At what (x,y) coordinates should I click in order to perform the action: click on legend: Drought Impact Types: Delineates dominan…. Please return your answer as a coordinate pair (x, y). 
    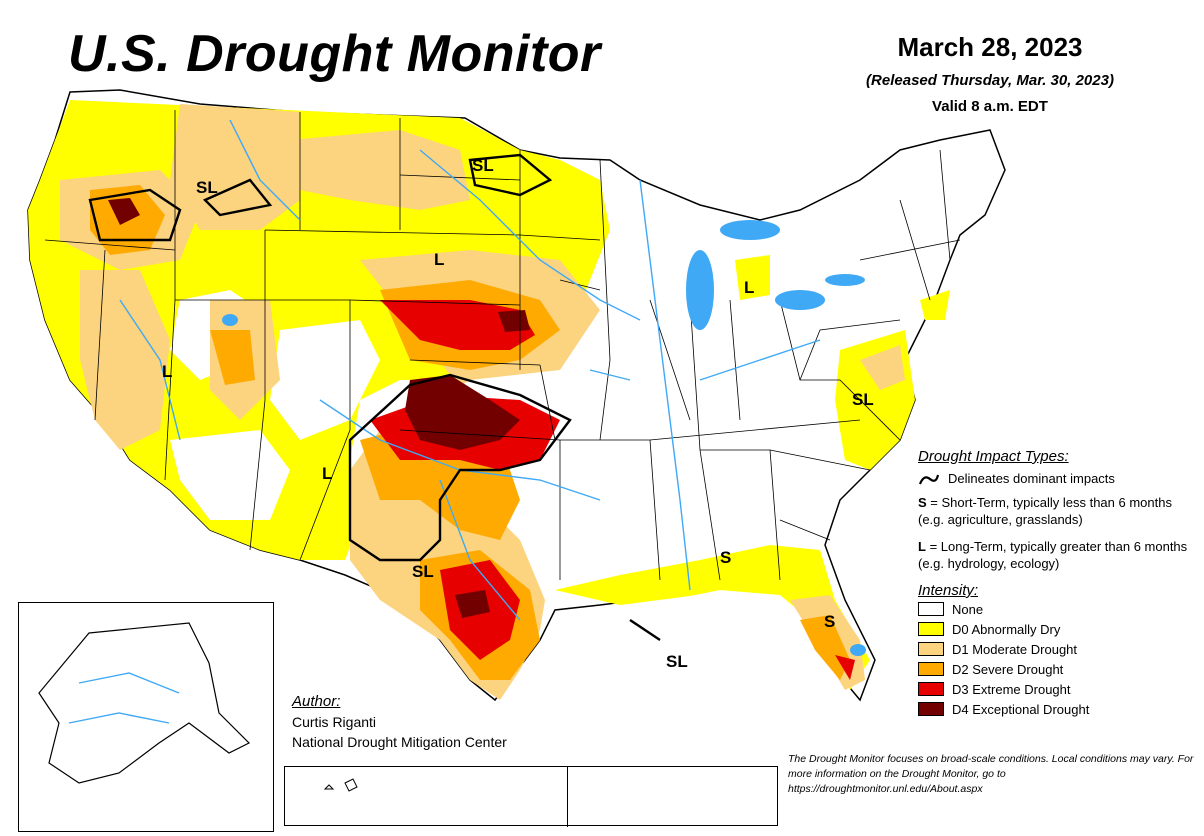
    Looking at the image, I should click on (1058, 583).